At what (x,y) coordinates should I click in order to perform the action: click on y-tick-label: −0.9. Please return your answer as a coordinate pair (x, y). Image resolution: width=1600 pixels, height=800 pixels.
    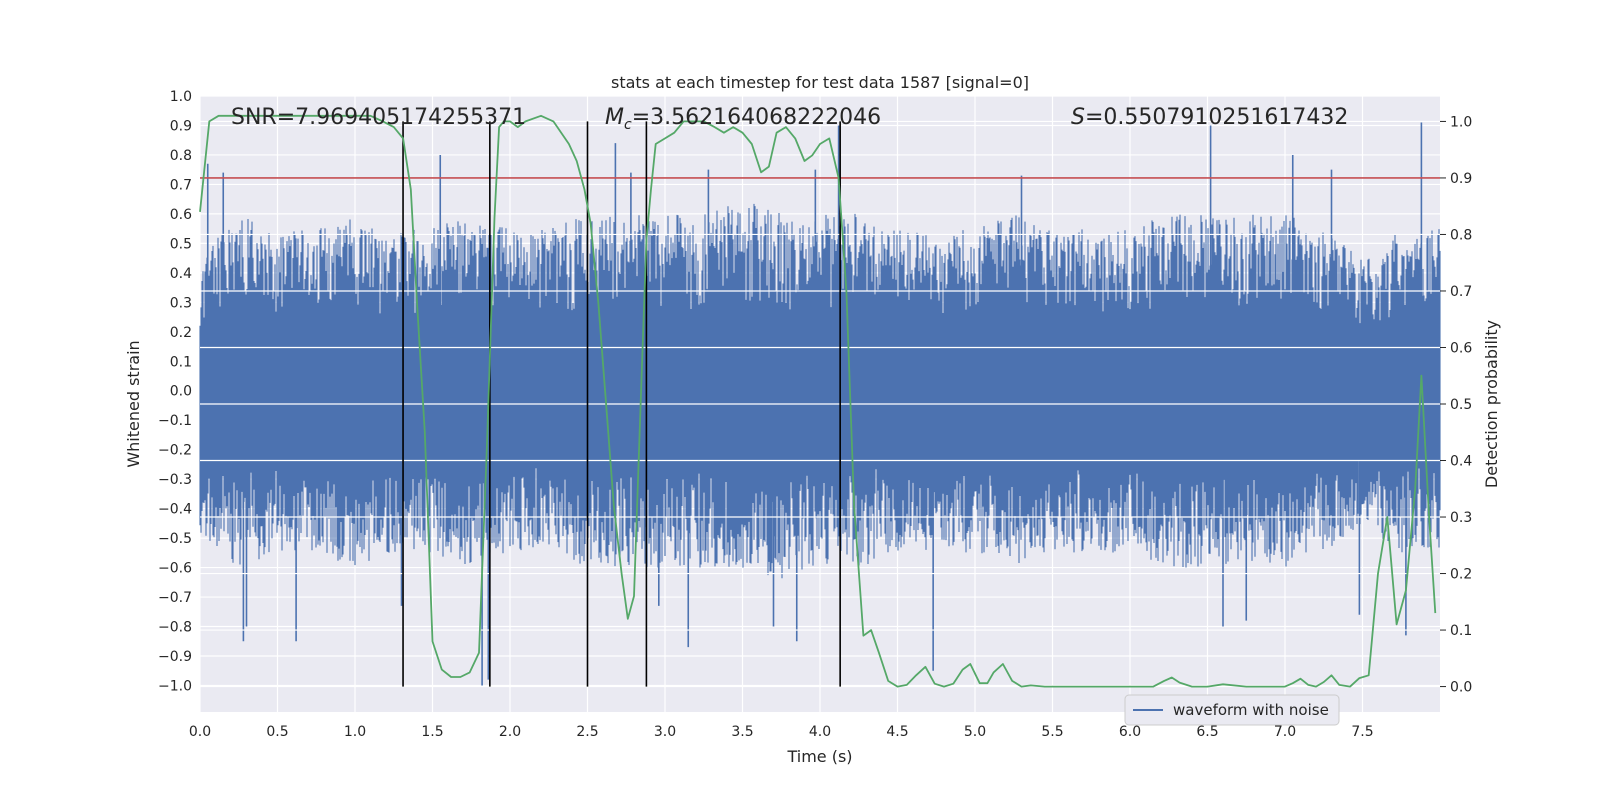
    Looking at the image, I should click on (175, 657).